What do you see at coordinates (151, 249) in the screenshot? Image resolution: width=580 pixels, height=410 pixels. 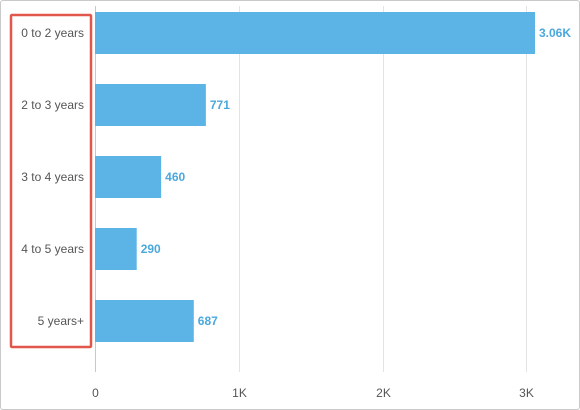 I see `data-label: 290` at bounding box center [151, 249].